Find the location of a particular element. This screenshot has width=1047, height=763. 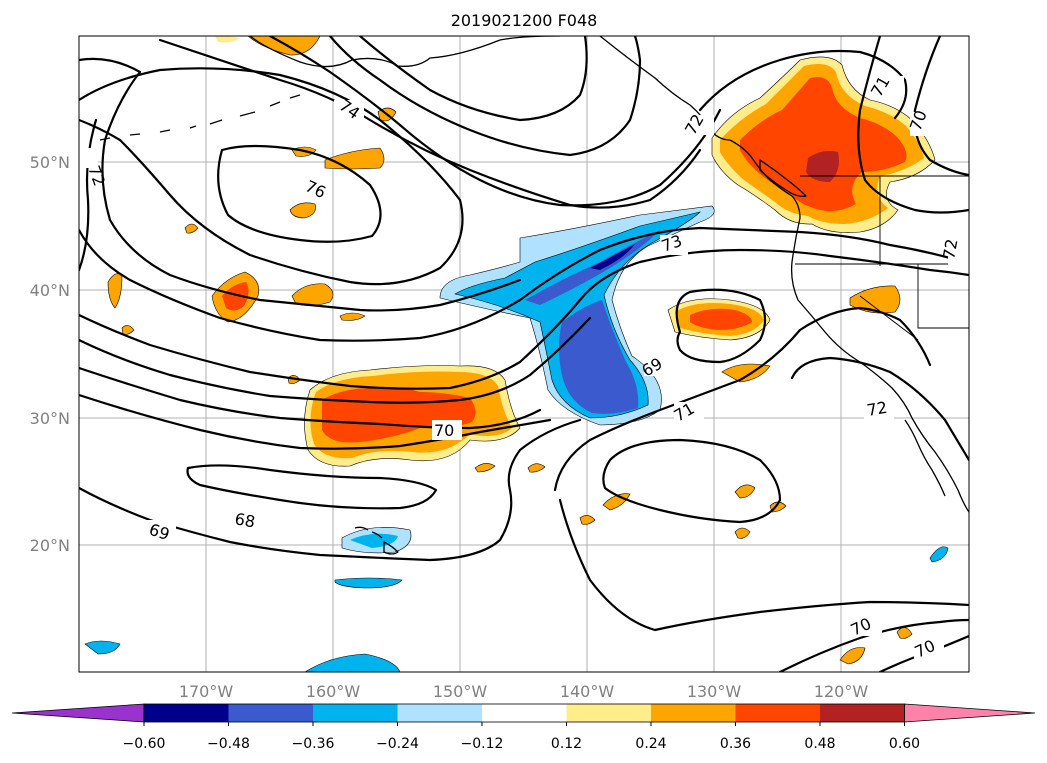

lat-label-20n: 20°N is located at coordinates (50, 545).